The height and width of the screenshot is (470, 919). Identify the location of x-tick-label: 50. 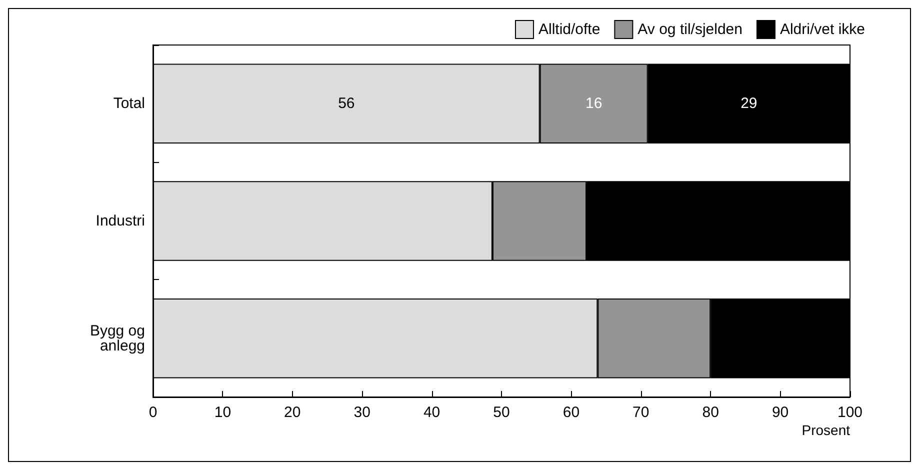
(501, 412).